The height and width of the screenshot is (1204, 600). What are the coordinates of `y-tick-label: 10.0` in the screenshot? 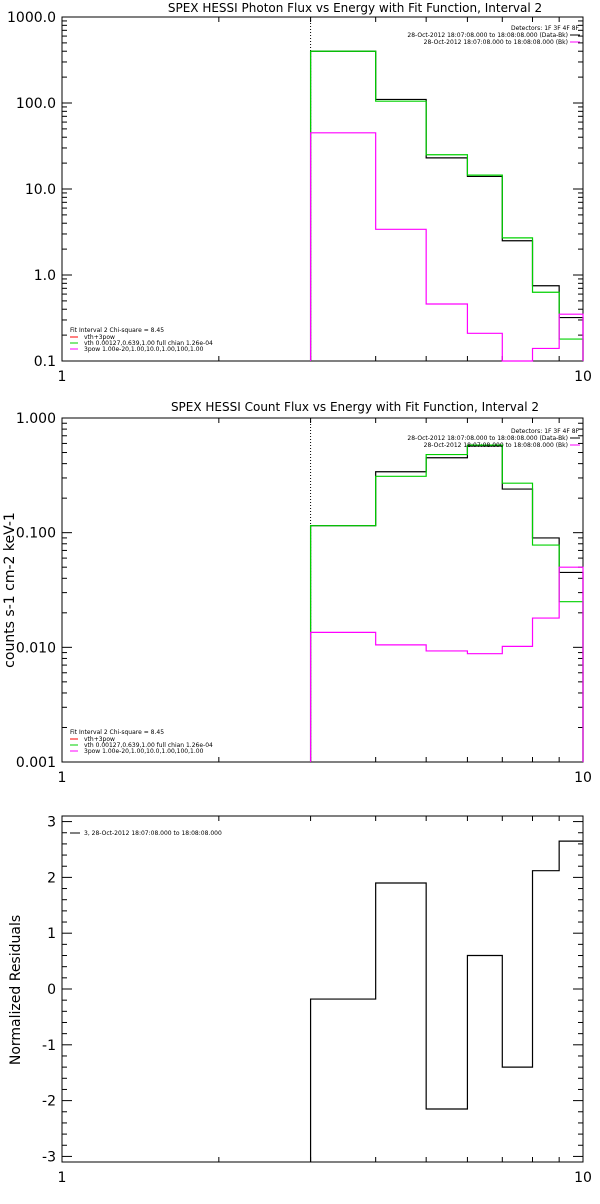 It's located at (40, 190).